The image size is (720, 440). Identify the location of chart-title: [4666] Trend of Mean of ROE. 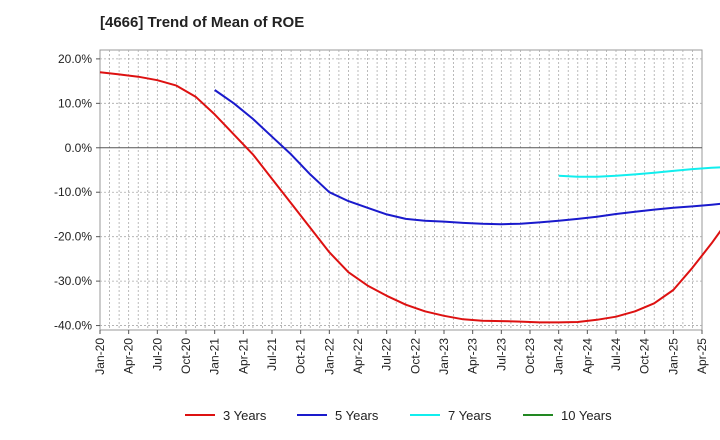
(202, 22).